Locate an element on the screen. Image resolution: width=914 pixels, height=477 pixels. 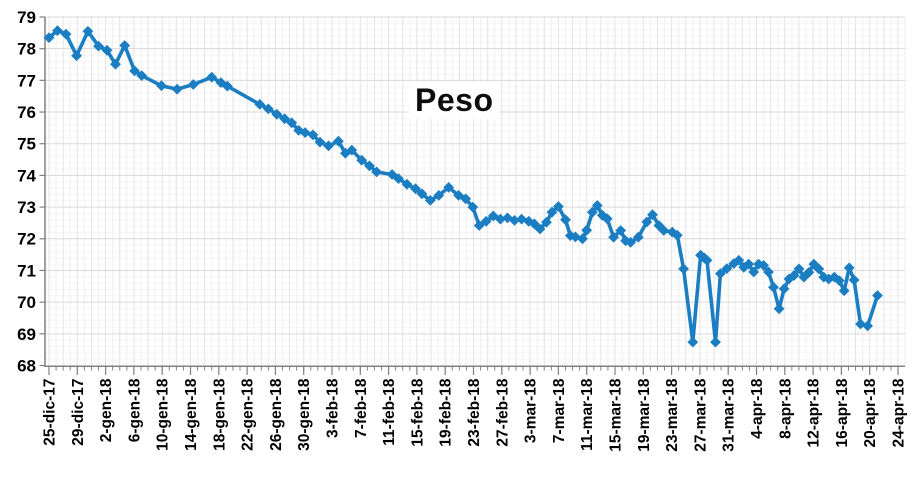
x-tick-label: 27-mar-18 is located at coordinates (700, 415).